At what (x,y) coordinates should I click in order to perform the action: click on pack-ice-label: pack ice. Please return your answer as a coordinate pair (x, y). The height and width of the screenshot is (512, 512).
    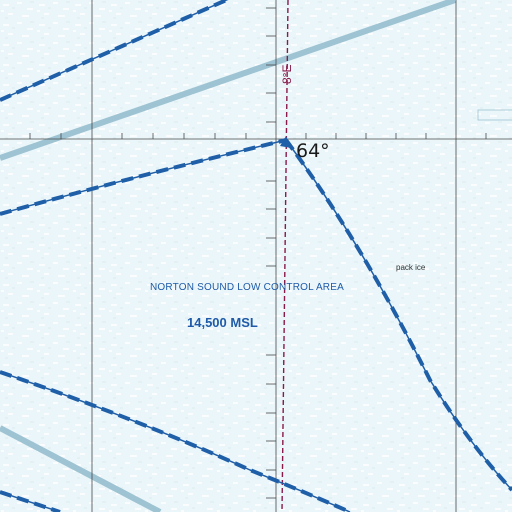
    Looking at the image, I should click on (411, 267).